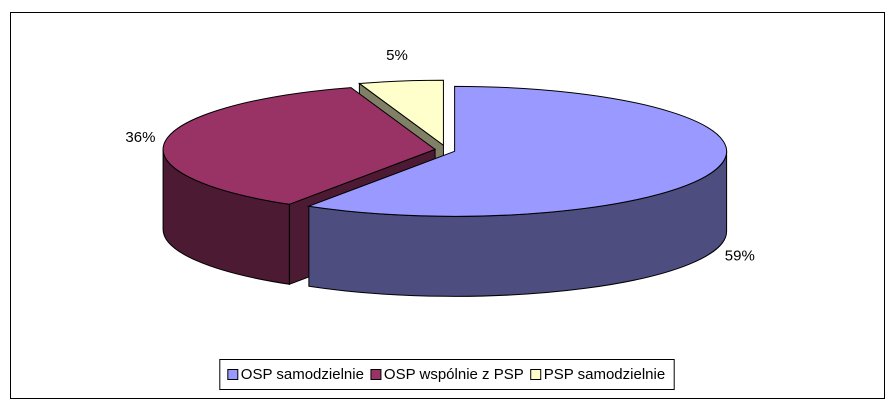 The width and height of the screenshot is (896, 401). Describe the element at coordinates (740, 255) in the screenshot. I see `data-label: 59%` at that location.